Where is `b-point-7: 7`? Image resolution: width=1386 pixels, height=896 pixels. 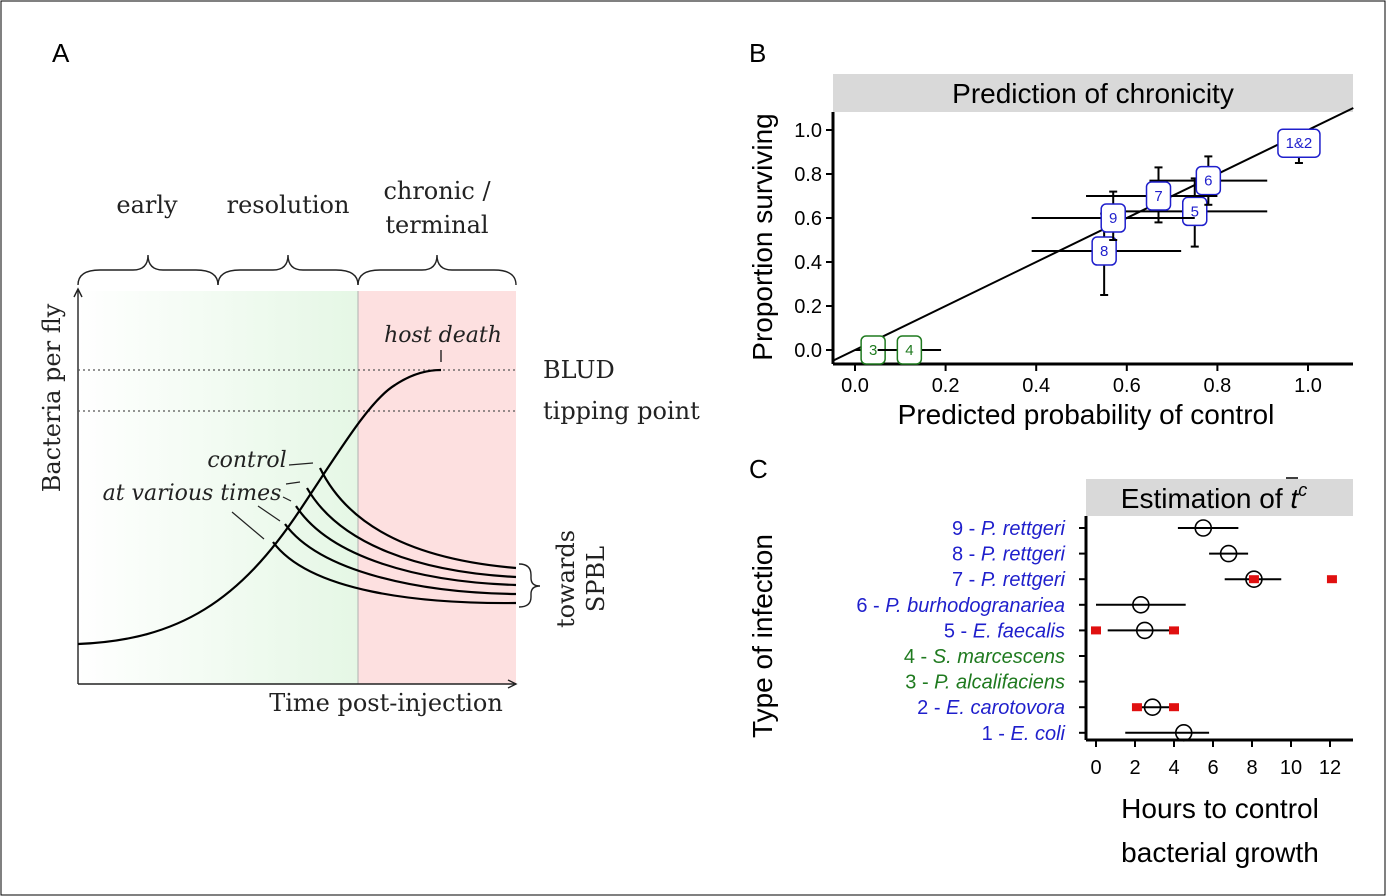
b-point-7: 7 is located at coordinates (1152, 195).